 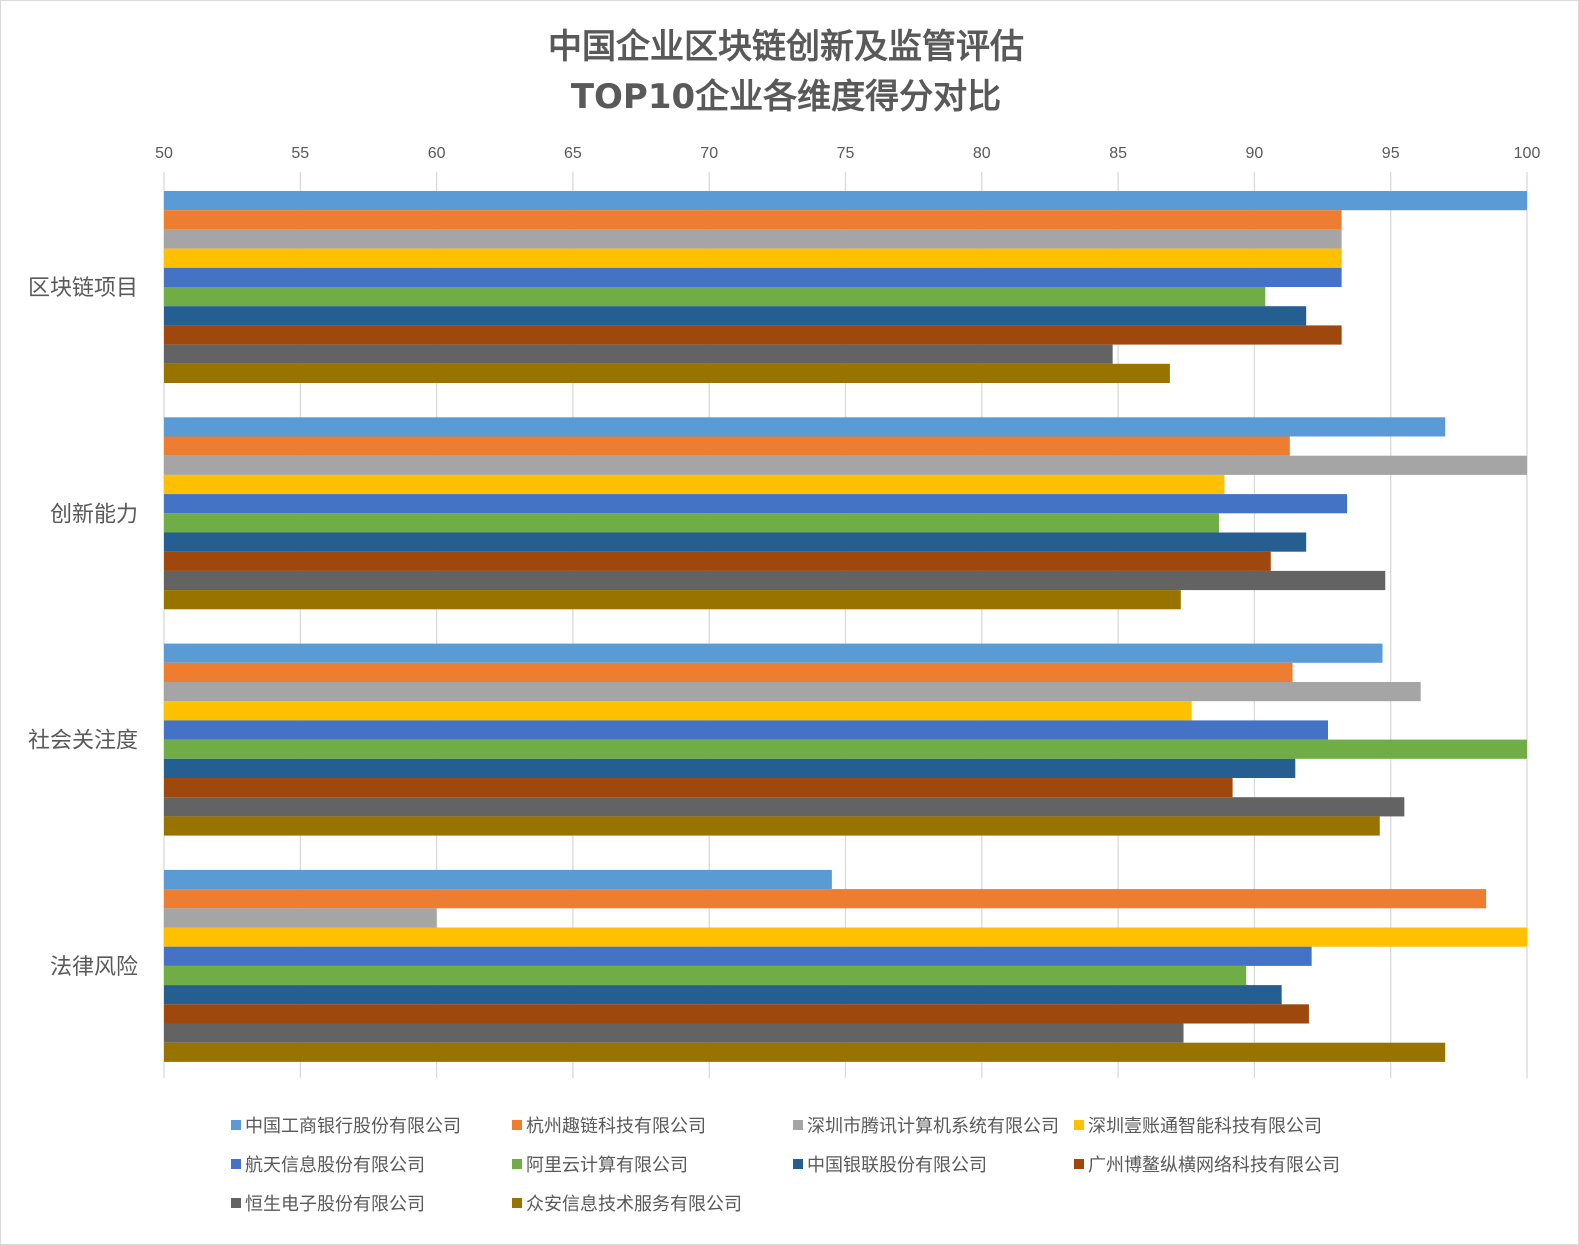 I want to click on legend-label: 深圳壹账通智能科技有限公司, so click(x=1205, y=1126).